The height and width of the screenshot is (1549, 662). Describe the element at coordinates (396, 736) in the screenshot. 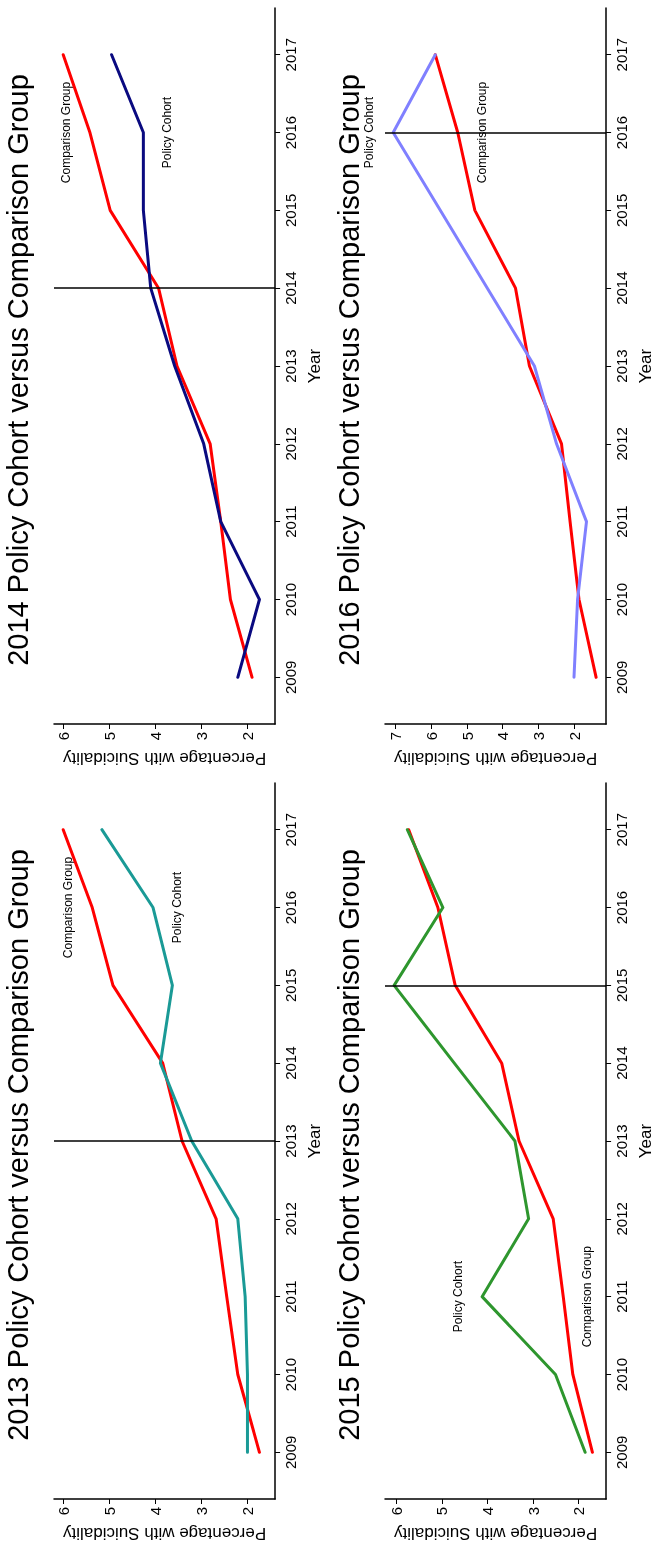

I see `x-tick-label: 7` at that location.